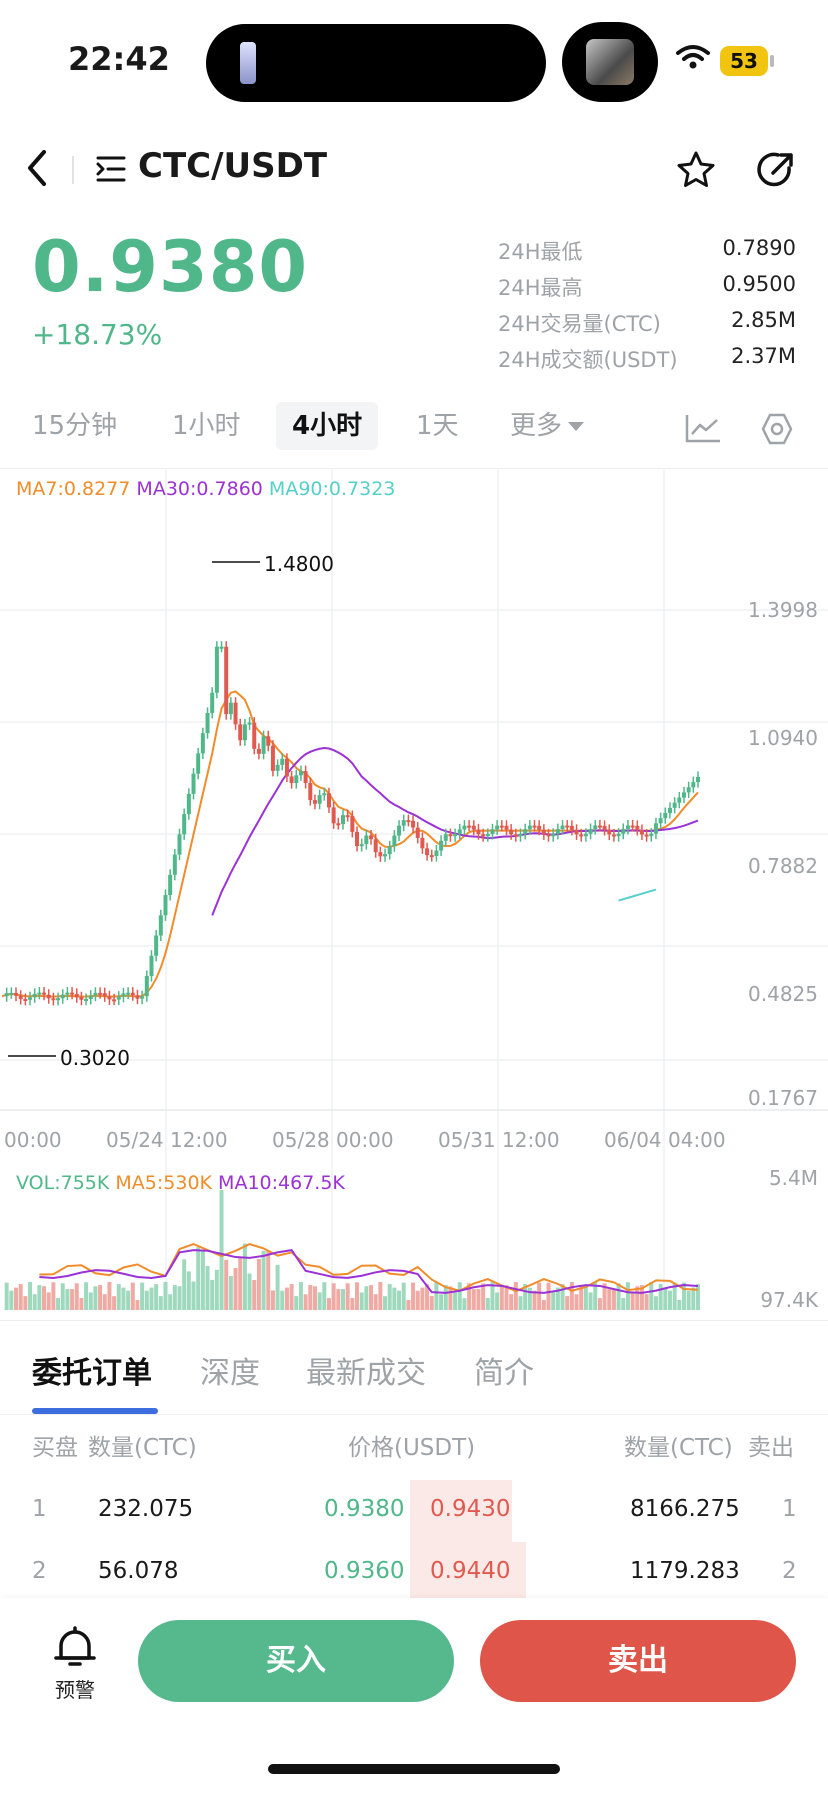 This screenshot has height=1796, width=828. Describe the element at coordinates (146, 1509) in the screenshot. I see `bid-qty: 232.075` at that location.